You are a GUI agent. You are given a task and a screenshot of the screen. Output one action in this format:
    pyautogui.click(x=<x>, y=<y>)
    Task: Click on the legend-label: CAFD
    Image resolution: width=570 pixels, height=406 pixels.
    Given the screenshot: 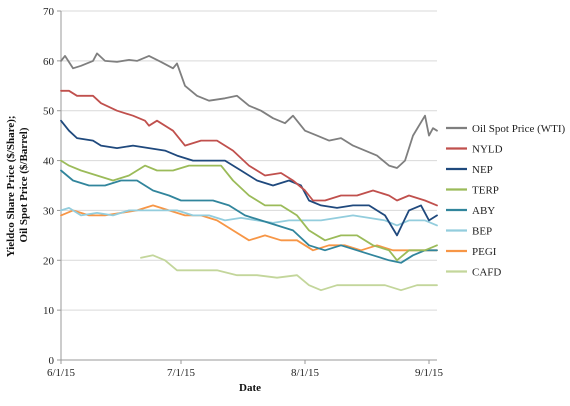 What is the action you would take?
    pyautogui.click(x=486, y=273)
    